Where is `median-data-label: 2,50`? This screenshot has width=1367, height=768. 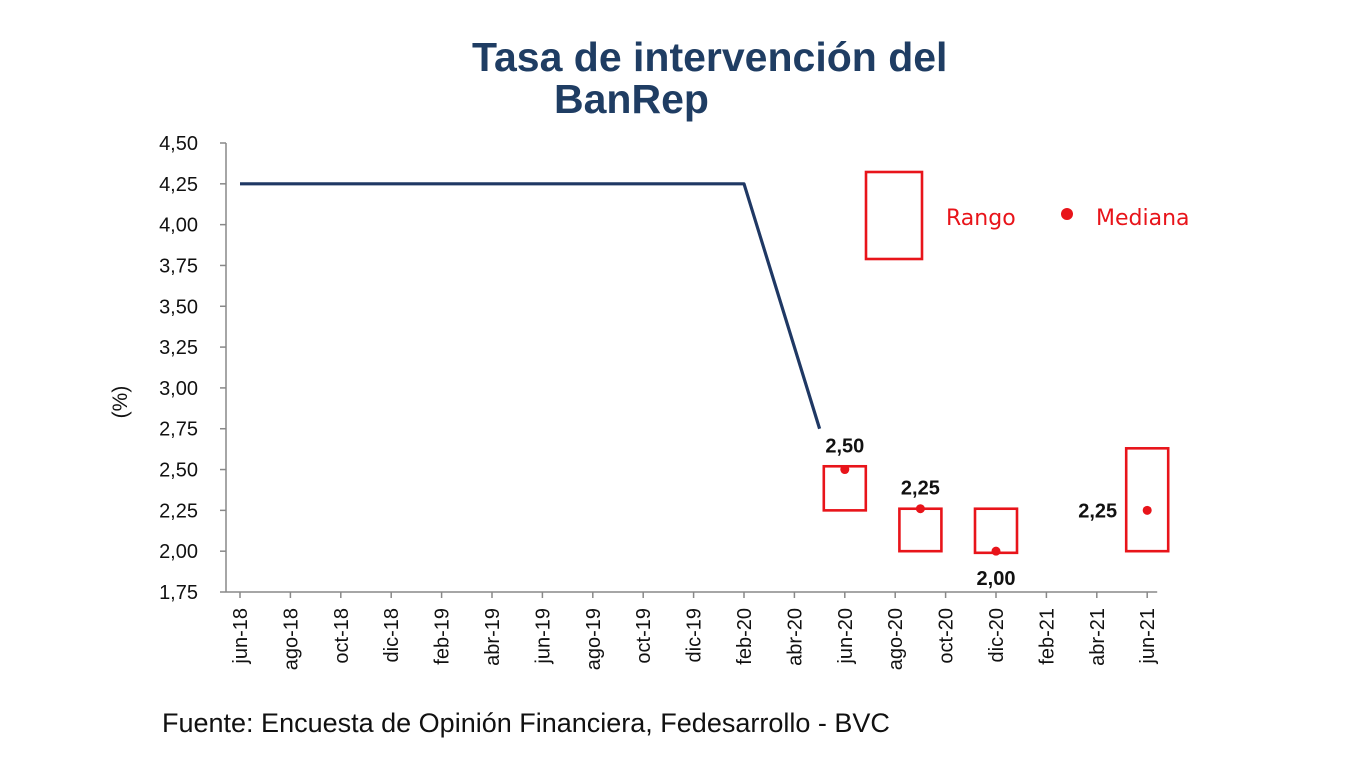 median-data-label: 2,50 is located at coordinates (844, 446).